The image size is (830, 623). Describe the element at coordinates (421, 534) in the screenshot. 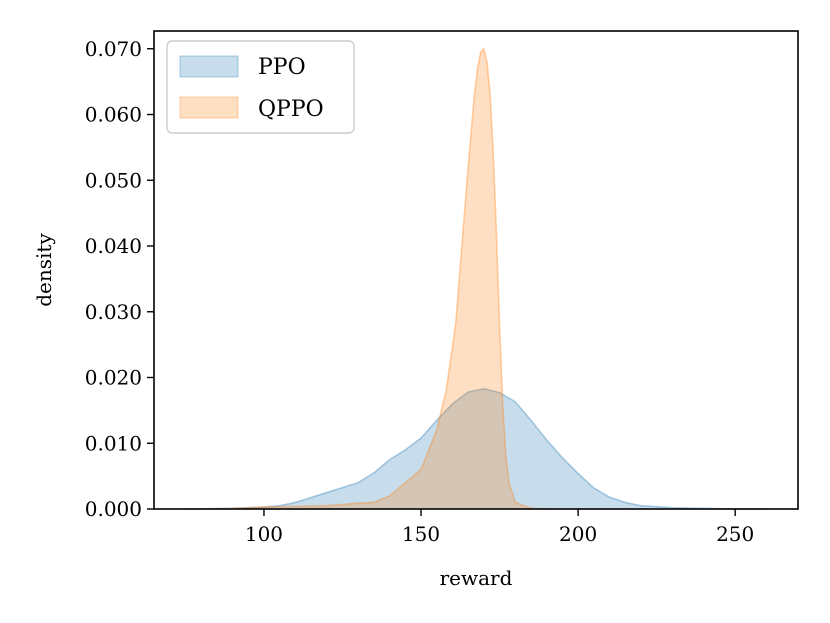

I see `x-tick-label: 150` at that location.